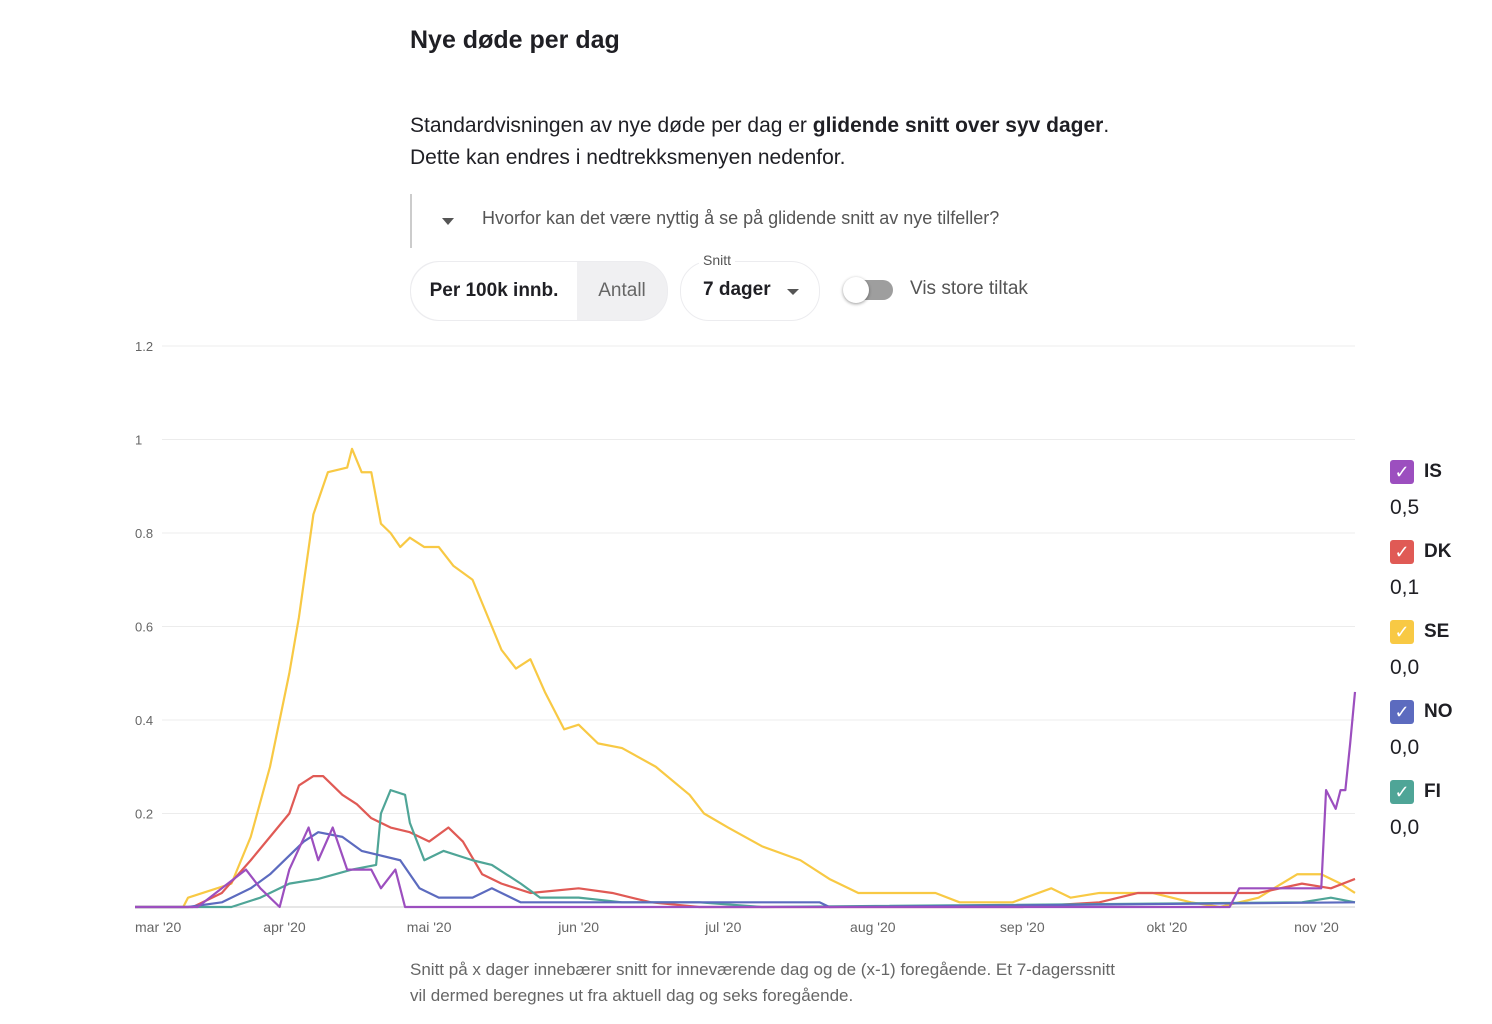 This screenshot has width=1492, height=1024. What do you see at coordinates (138, 440) in the screenshot?
I see `y-tick-label: 1` at bounding box center [138, 440].